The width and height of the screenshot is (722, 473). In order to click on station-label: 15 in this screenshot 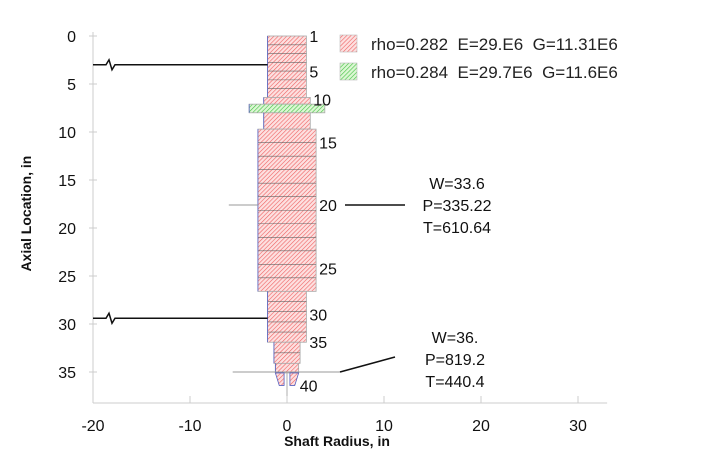, I will do `click(328, 144)`.